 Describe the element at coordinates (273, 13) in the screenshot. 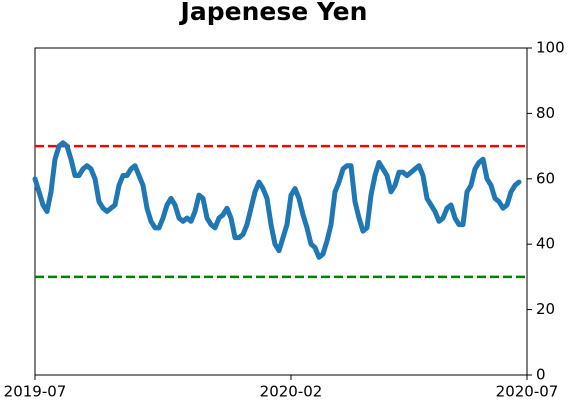

I see `chart-title: Japenese Yen` at that location.